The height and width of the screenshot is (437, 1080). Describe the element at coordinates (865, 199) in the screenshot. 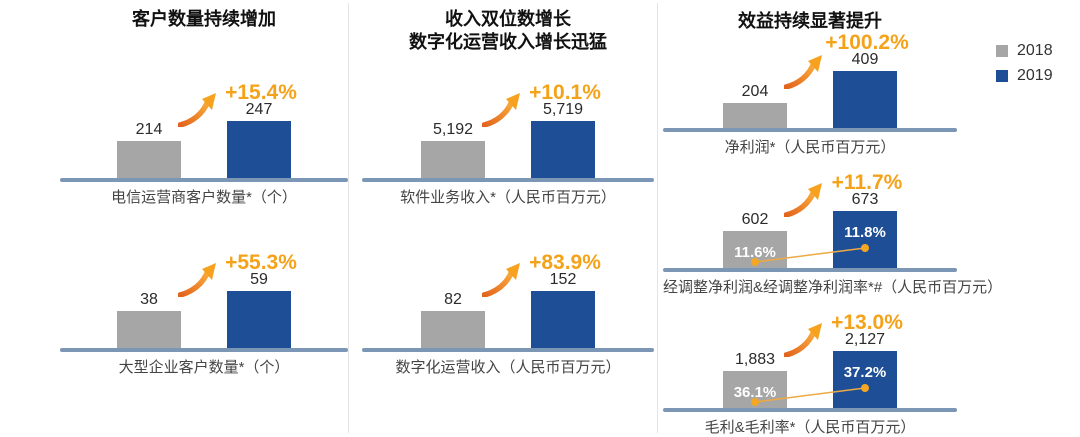

I see `value-2019: 673` at that location.